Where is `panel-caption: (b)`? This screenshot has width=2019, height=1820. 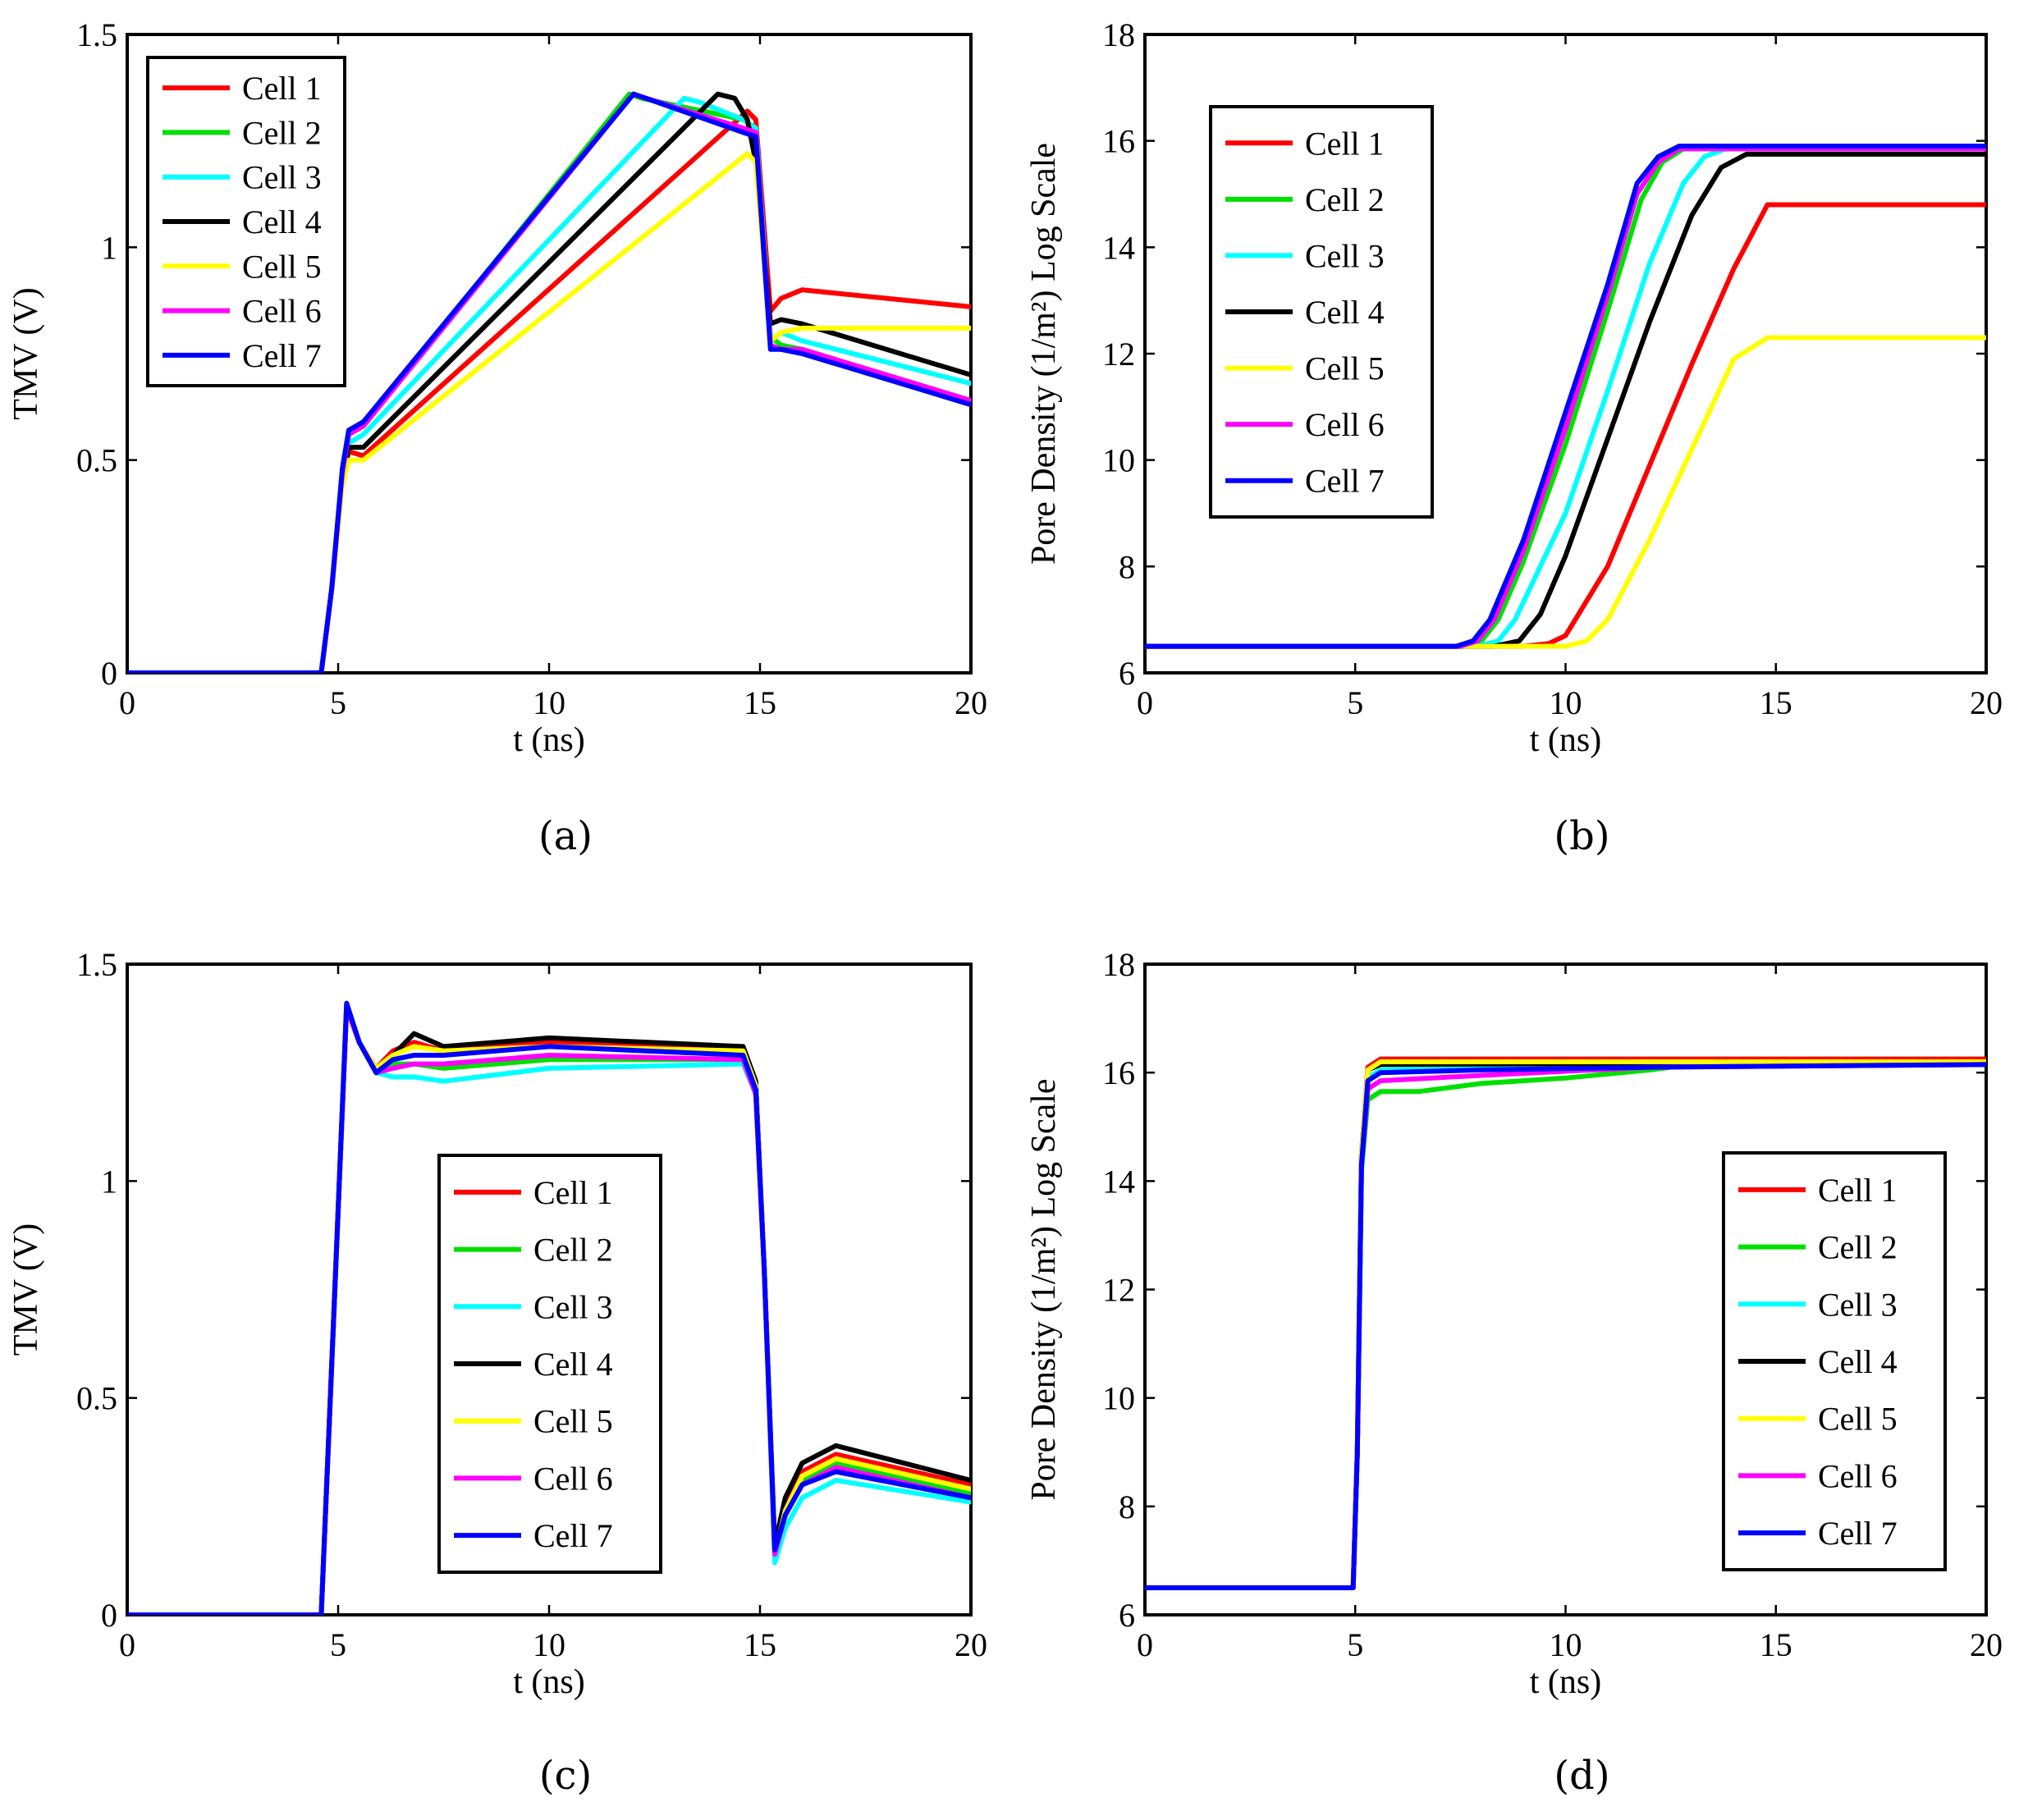 panel-caption: (b) is located at coordinates (1581, 836).